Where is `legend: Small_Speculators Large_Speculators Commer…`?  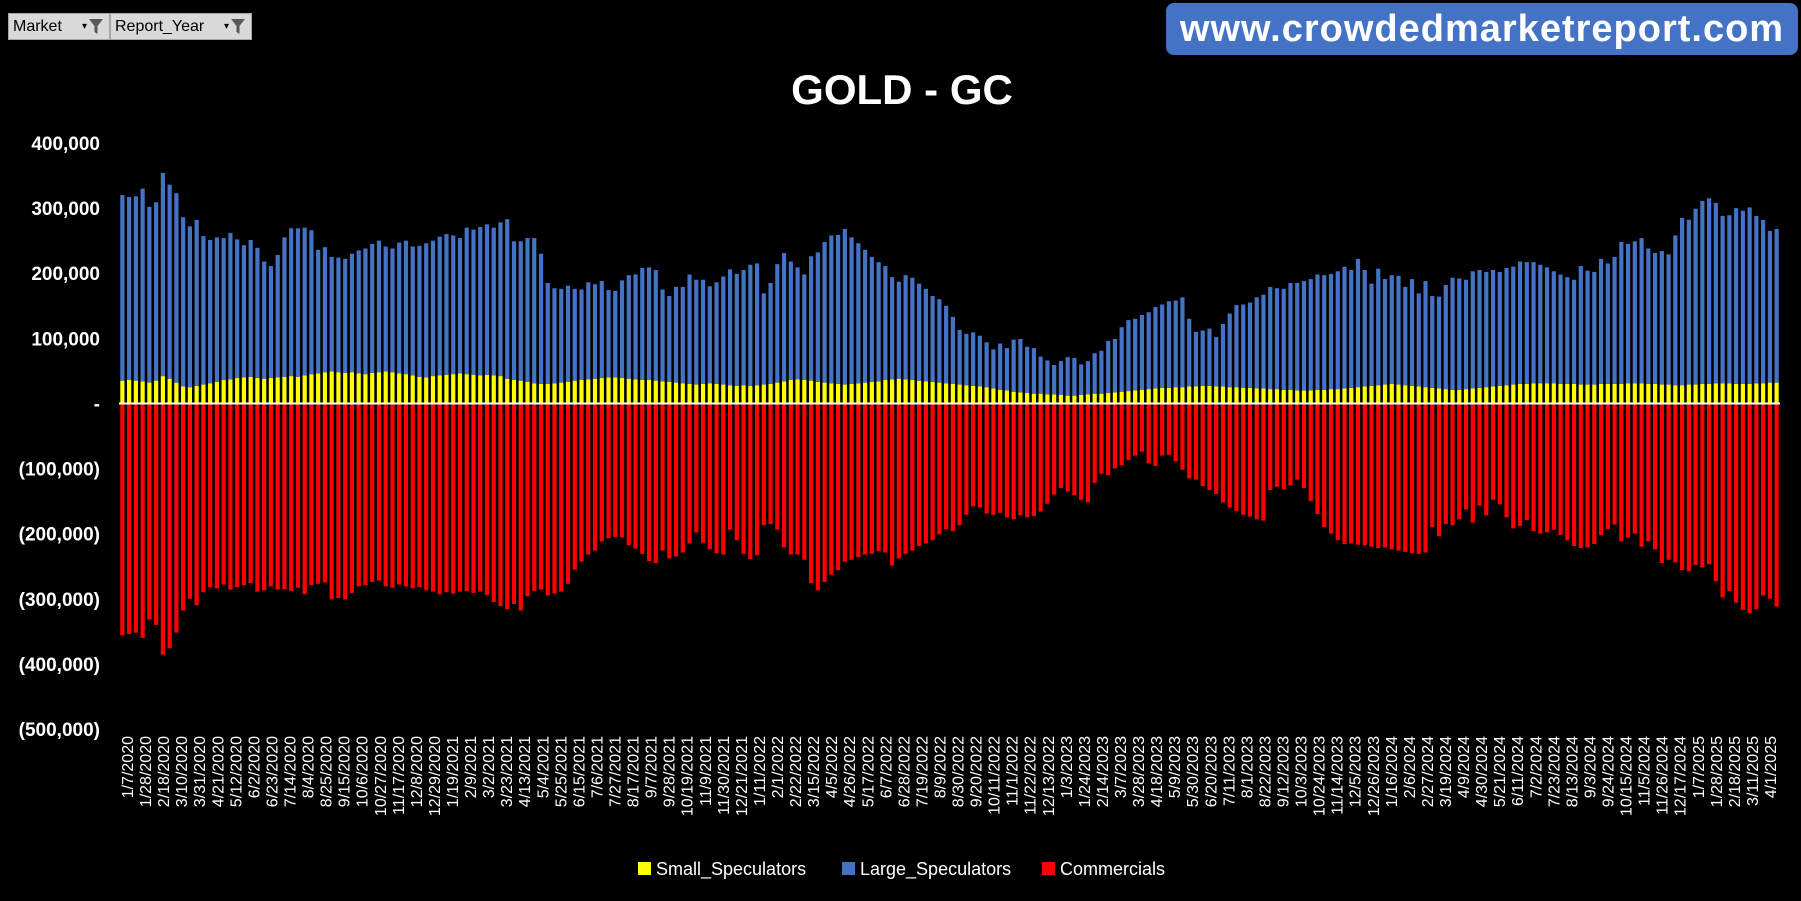
legend: Small_Speculators Large_Speculators Commer… is located at coordinates (901, 869).